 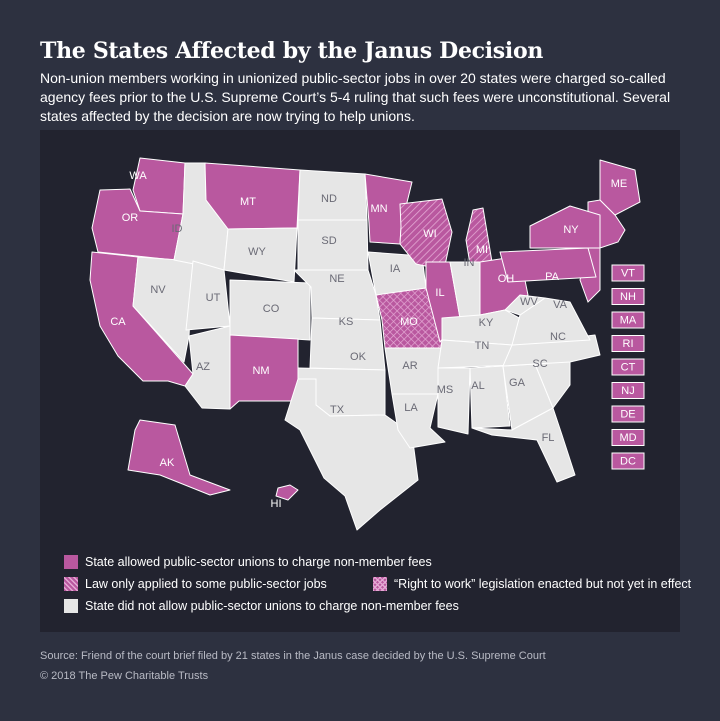 What do you see at coordinates (287, 492) in the screenshot?
I see `state-shape-hi` at bounding box center [287, 492].